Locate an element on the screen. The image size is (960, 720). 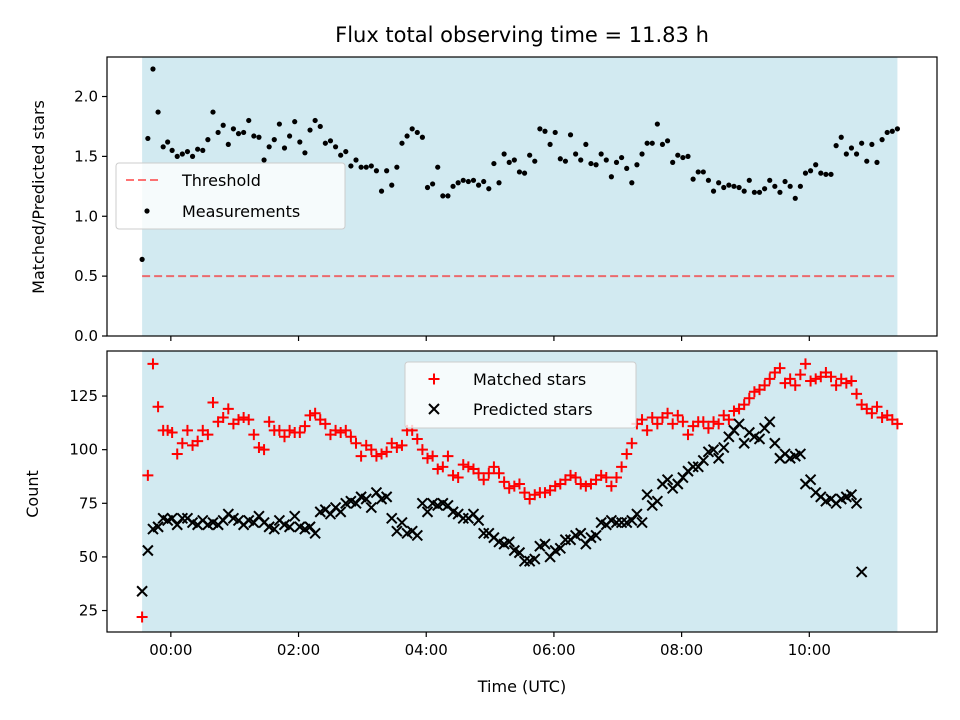
top-y-tick-label: 1.5 is located at coordinates (86, 156).